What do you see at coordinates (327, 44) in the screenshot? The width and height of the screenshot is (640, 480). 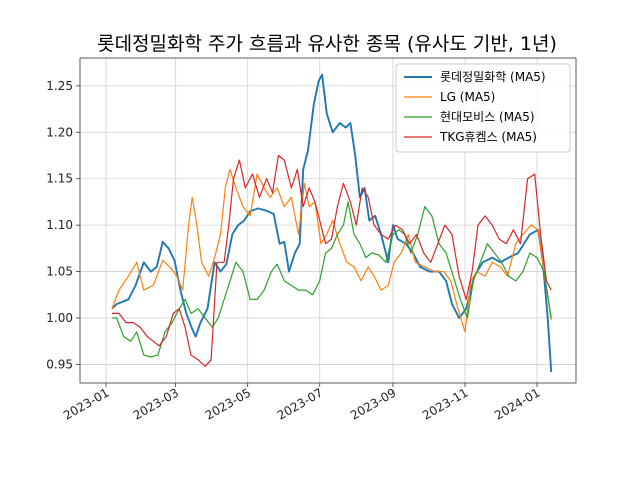 I see `chart-title: 롯데정밀화학 주가 흐름과 유사한 종목 (유사도 기반, 1년)` at bounding box center [327, 44].